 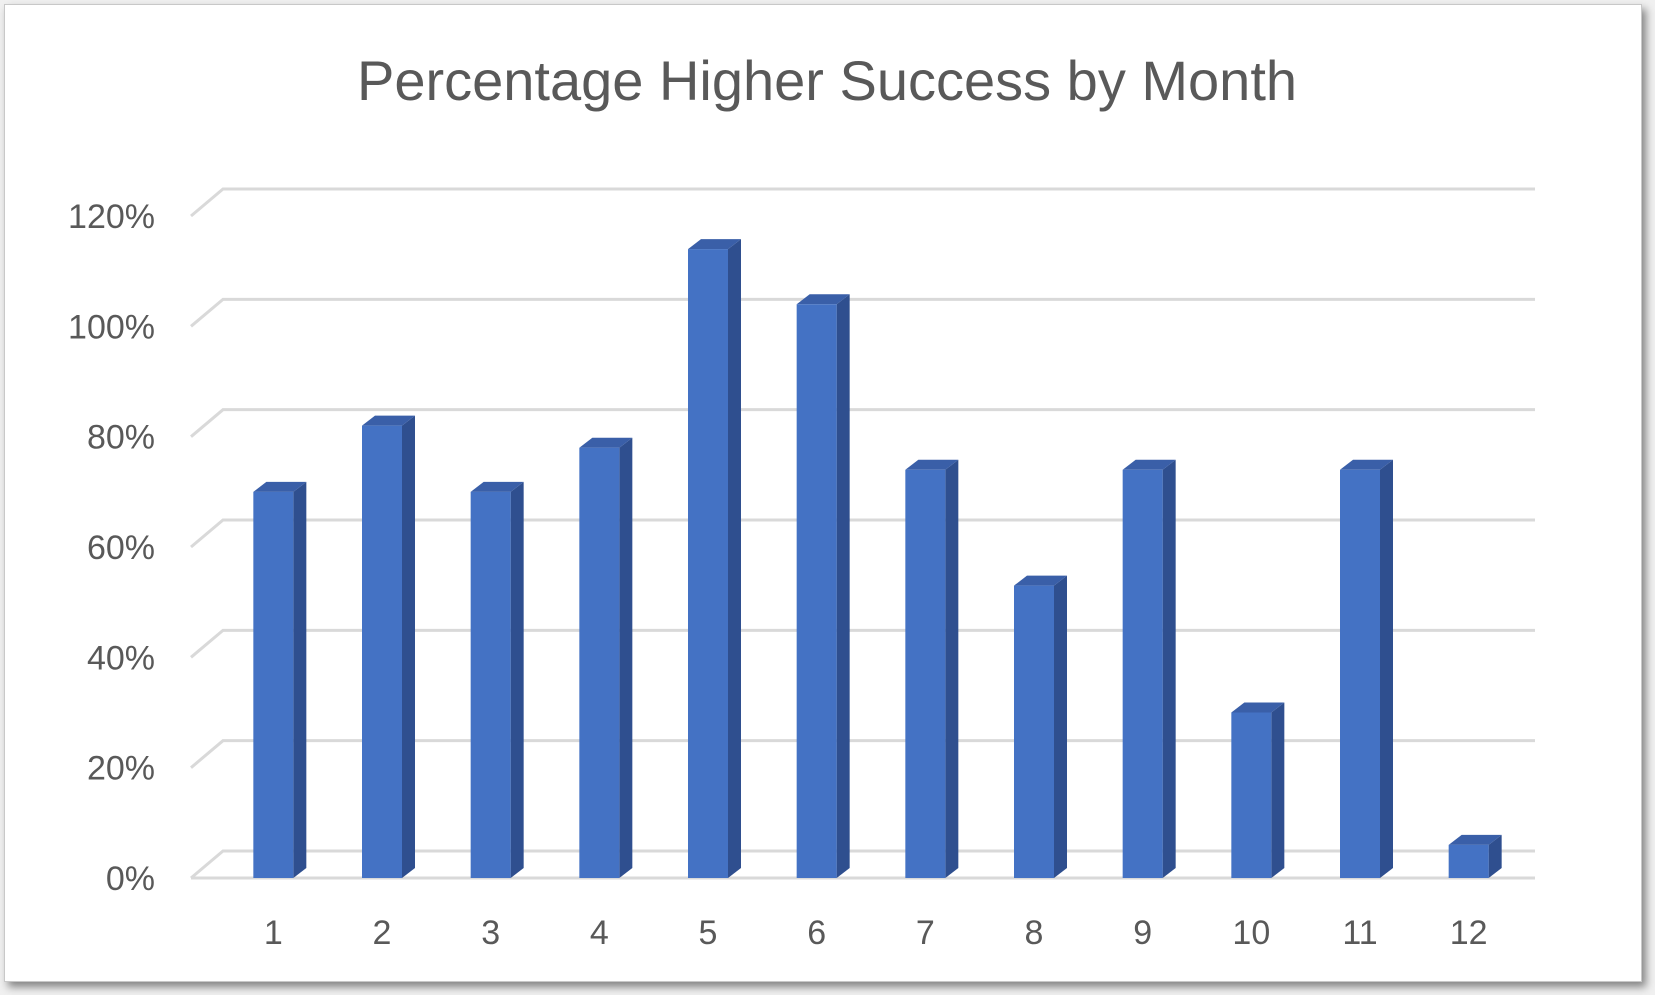 I want to click on x-tick-label: 2, so click(x=382, y=933).